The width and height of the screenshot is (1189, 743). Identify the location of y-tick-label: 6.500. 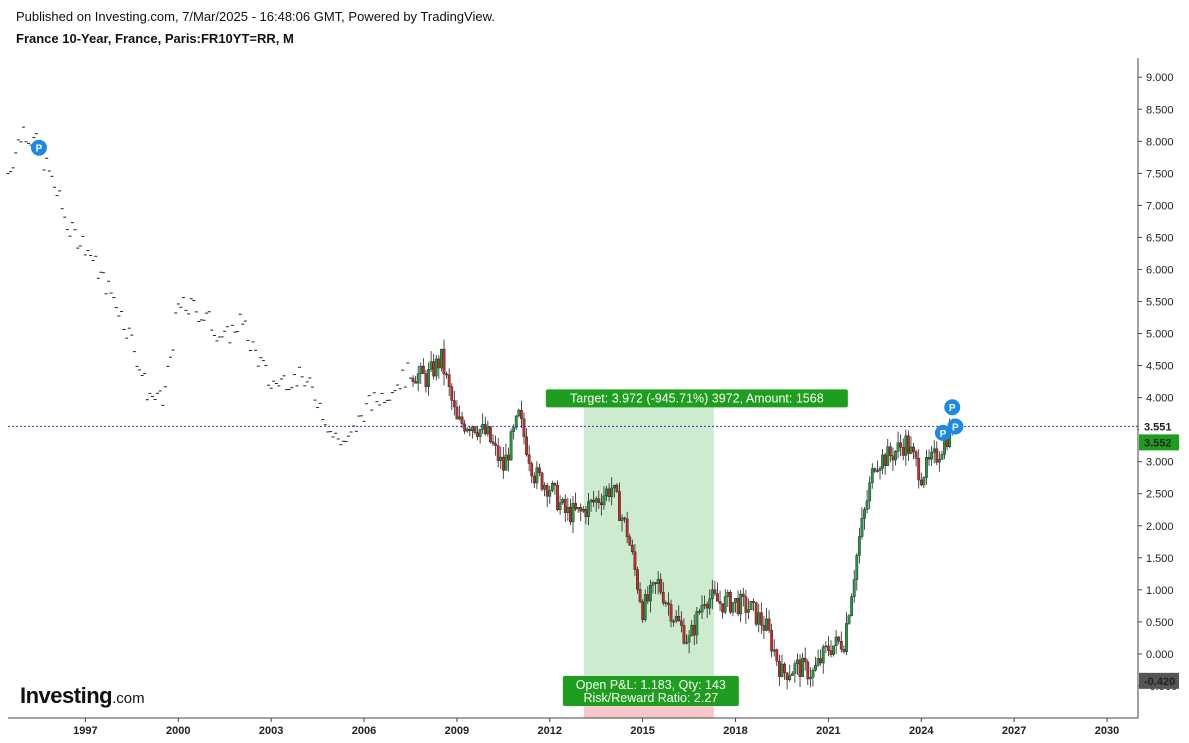
(1160, 238).